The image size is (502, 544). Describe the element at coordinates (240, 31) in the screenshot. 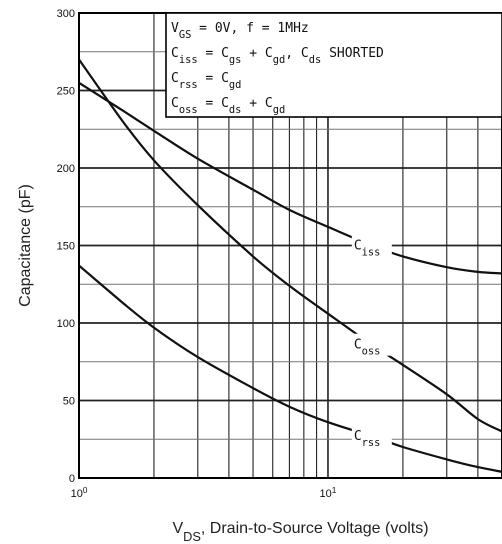

I see `legend-entry: VGS = 0V, f = 1MHz` at that location.